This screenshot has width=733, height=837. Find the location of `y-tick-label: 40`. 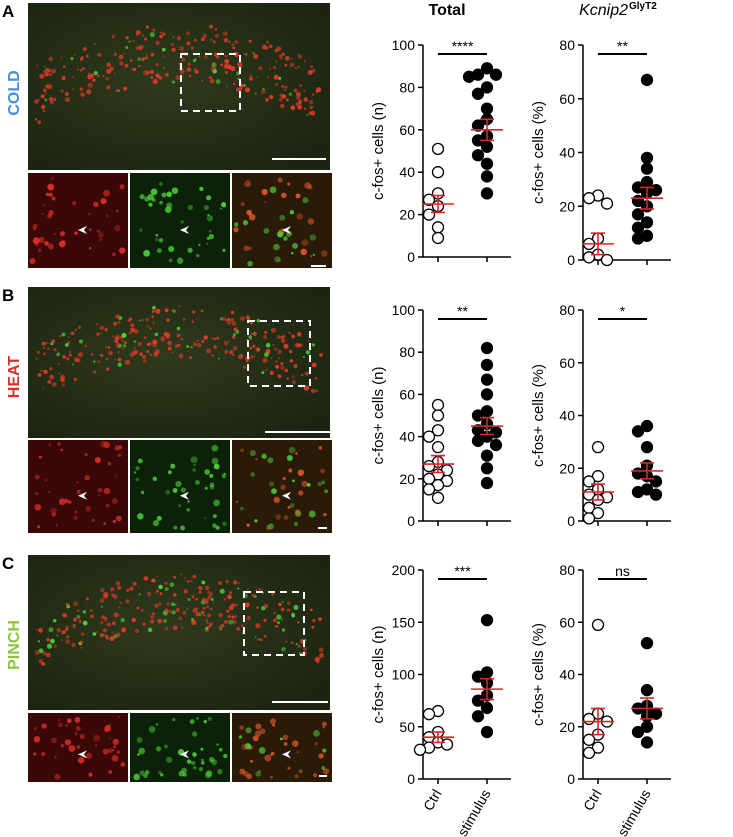

y-tick-label: 40 is located at coordinates (407, 172).